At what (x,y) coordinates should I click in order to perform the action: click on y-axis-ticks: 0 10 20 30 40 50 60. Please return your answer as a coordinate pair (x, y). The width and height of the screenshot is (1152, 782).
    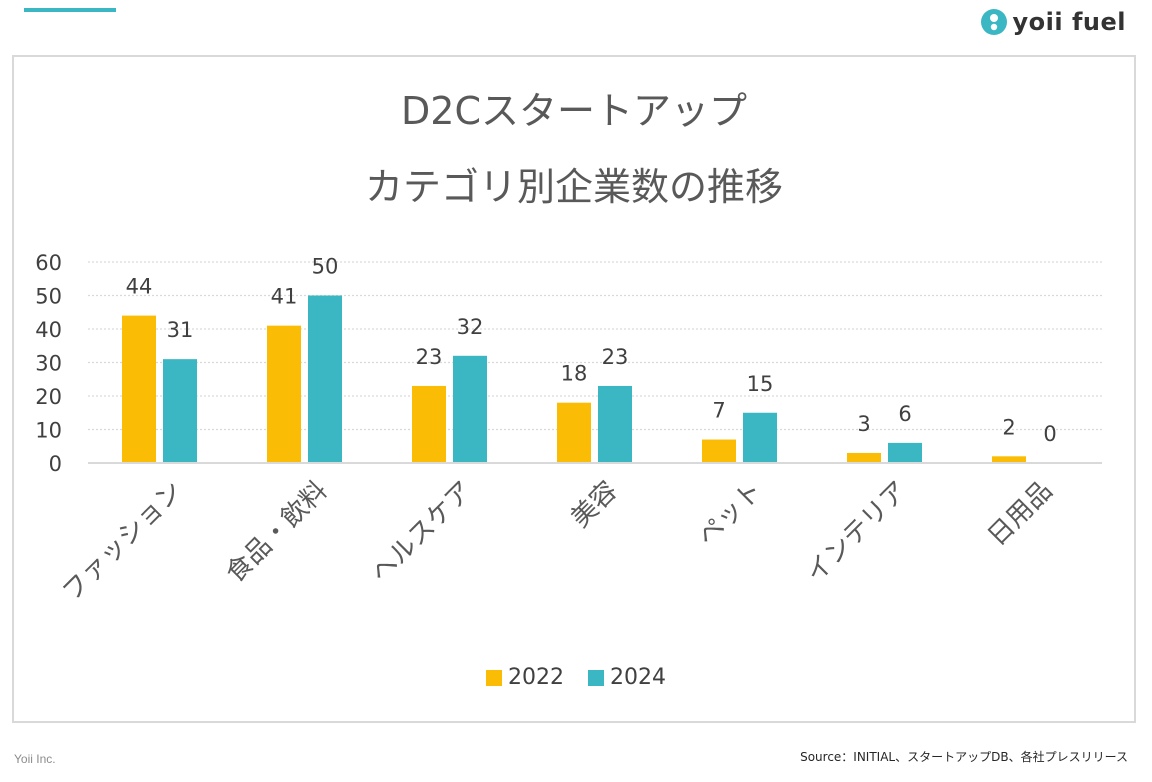
    Looking at the image, I should click on (48, 363).